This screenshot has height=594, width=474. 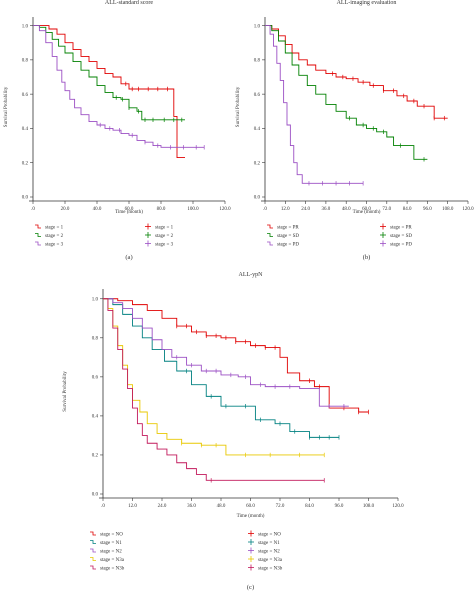 What do you see at coordinates (386, 209) in the screenshot?
I see `x-tick-label: 72.0` at bounding box center [386, 209].